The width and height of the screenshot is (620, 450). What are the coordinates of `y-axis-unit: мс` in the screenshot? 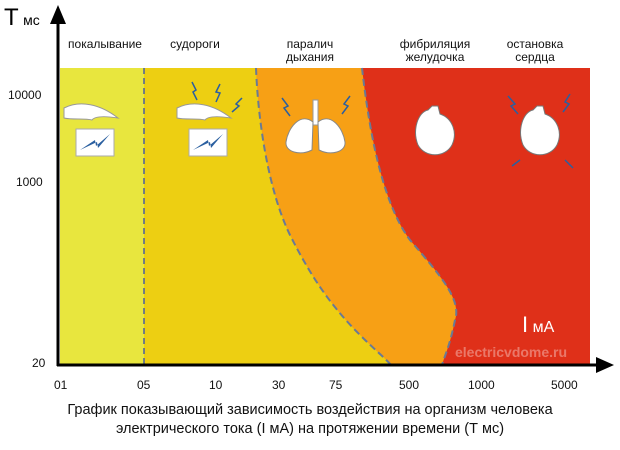 It's located at (31, 20).